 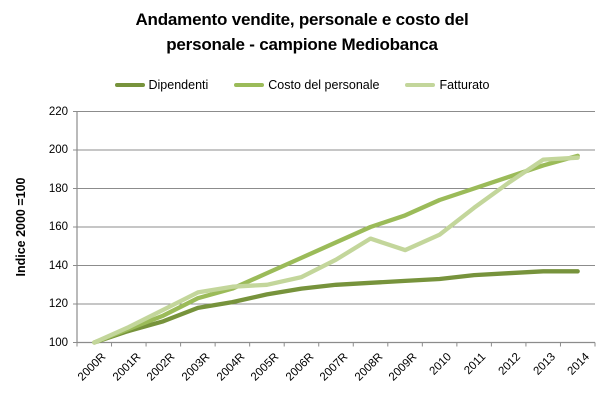 What do you see at coordinates (58, 304) in the screenshot?
I see `y-axis-tick-label: 120` at bounding box center [58, 304].